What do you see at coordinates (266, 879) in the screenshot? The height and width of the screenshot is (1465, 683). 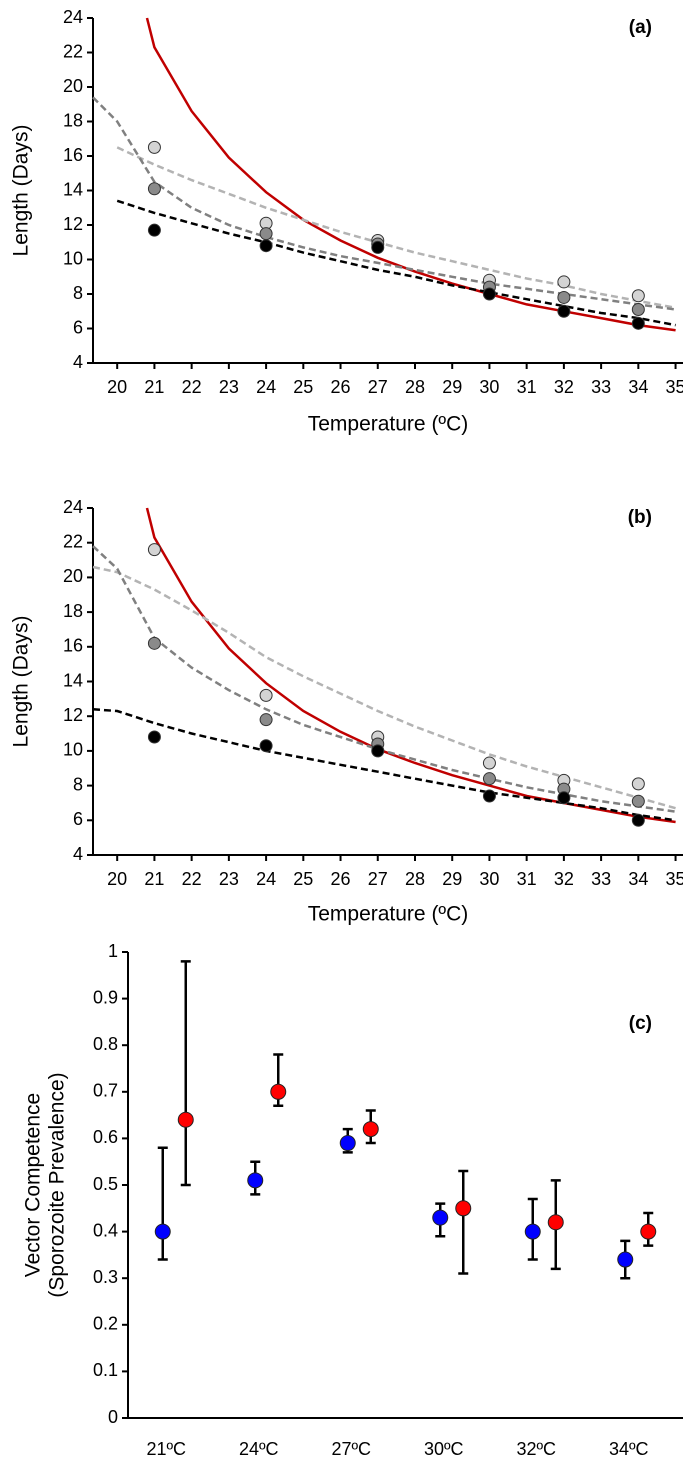 I see `x-tick-label: 24` at bounding box center [266, 879].